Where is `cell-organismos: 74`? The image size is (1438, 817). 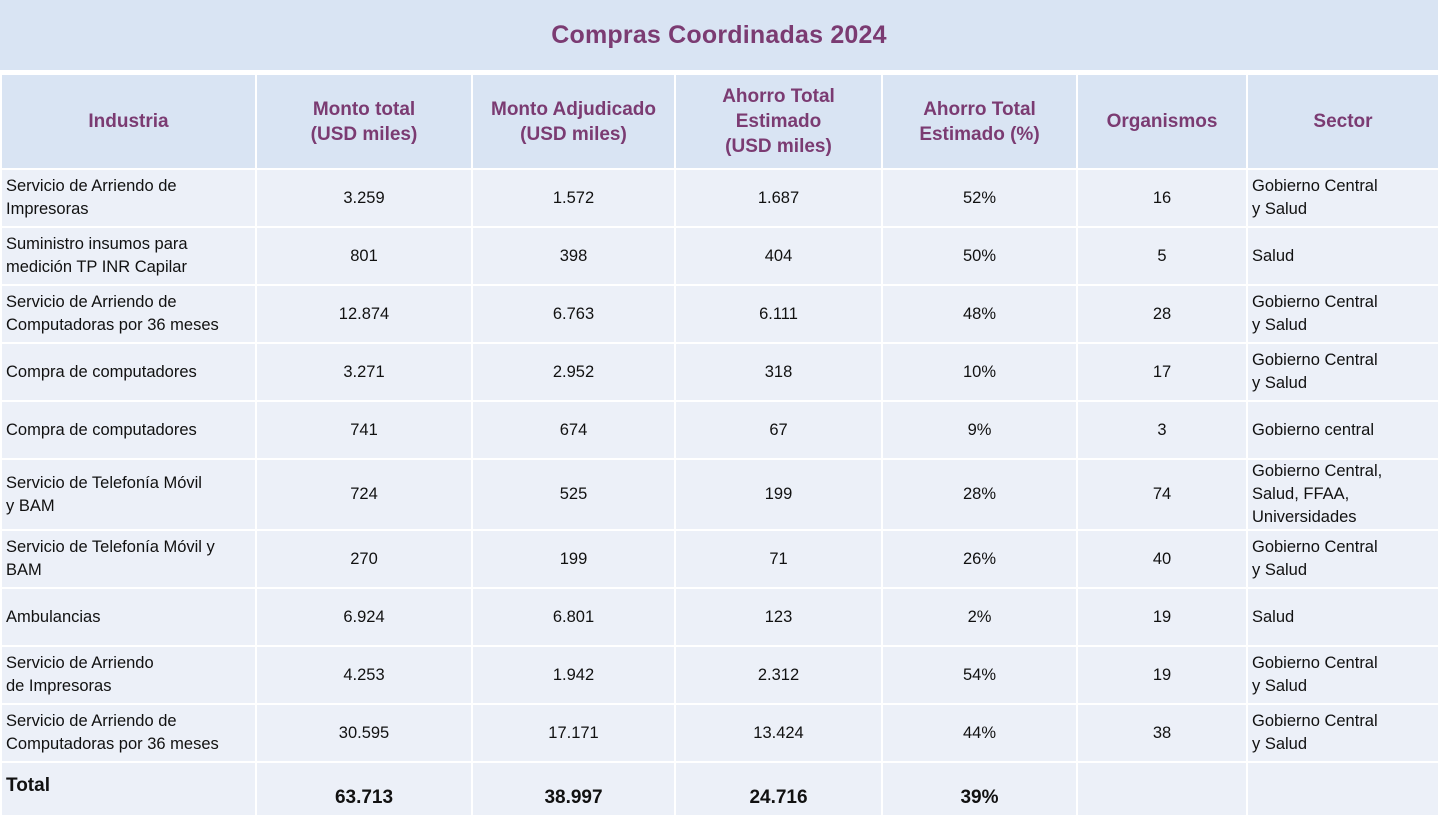
cell-organismos: 74 is located at coordinates (1162, 494).